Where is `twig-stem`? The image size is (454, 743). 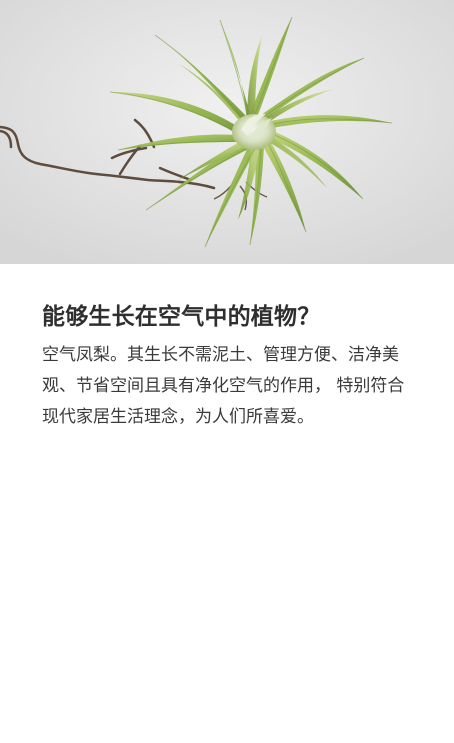
twig-stem is located at coordinates (108, 154).